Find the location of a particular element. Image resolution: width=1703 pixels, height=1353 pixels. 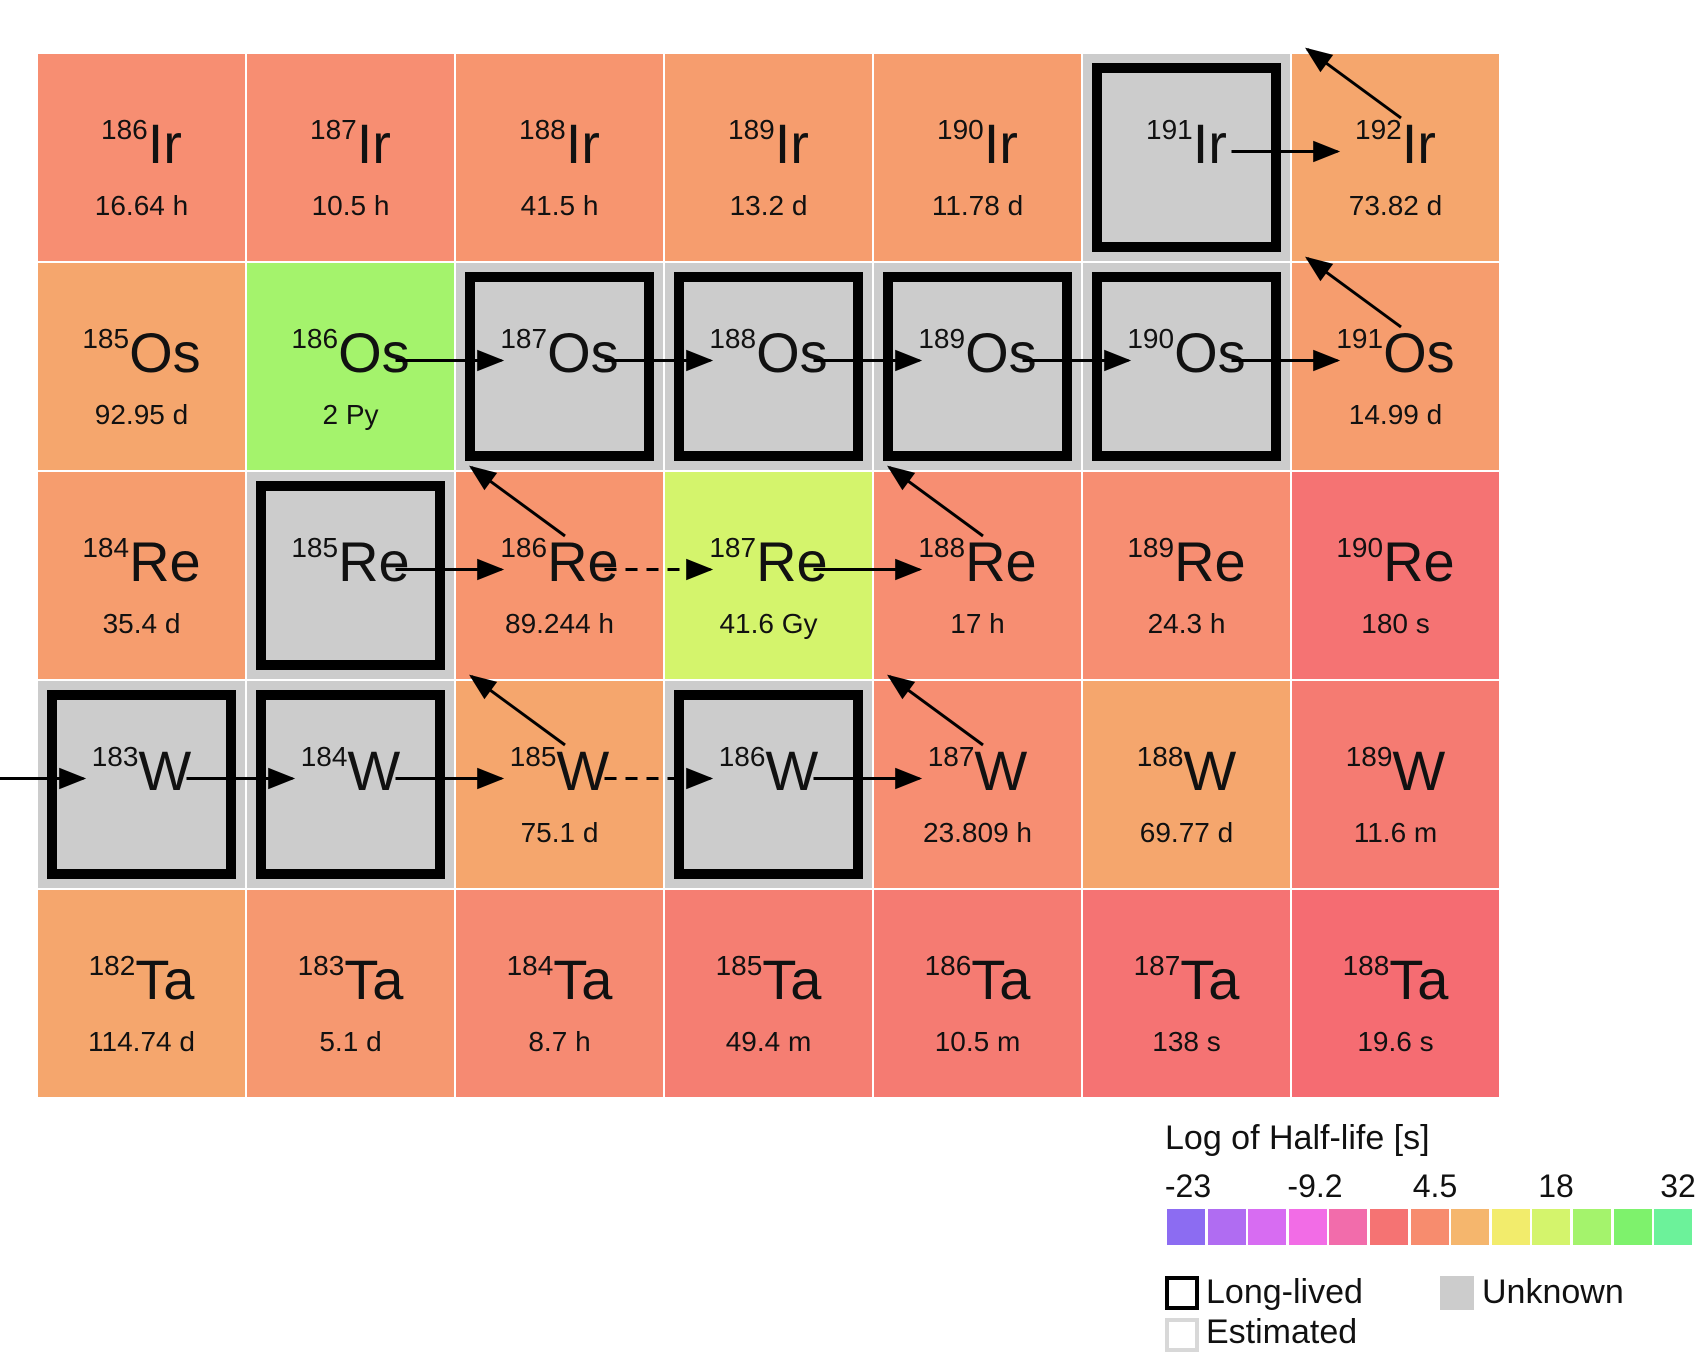

nuclide-cell-186ir: 186Ir 16.64 h is located at coordinates (141, 157).